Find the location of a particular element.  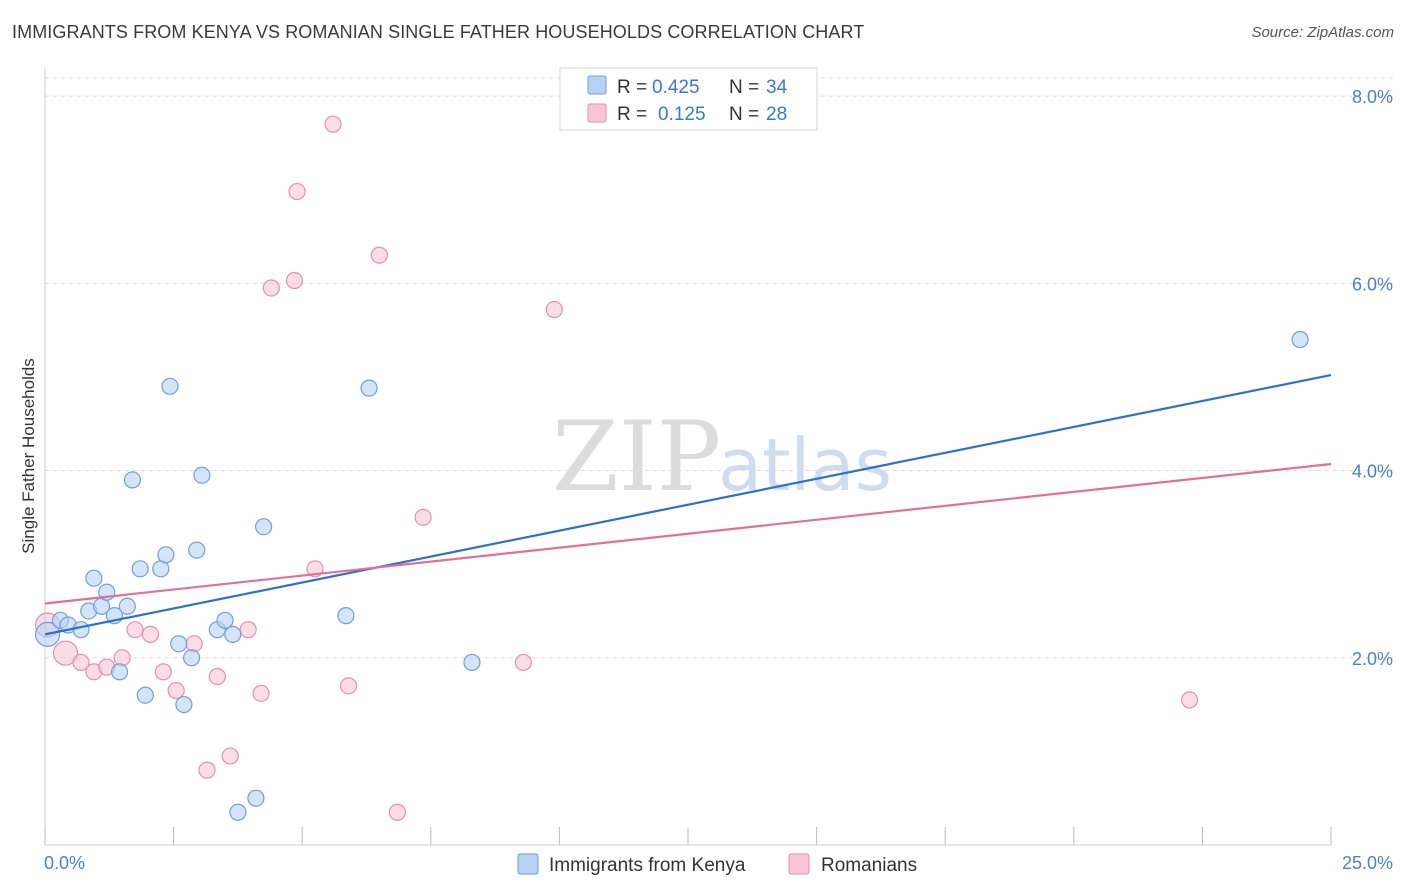

bottom-legend-swatch-romanian is located at coordinates (799, 864).